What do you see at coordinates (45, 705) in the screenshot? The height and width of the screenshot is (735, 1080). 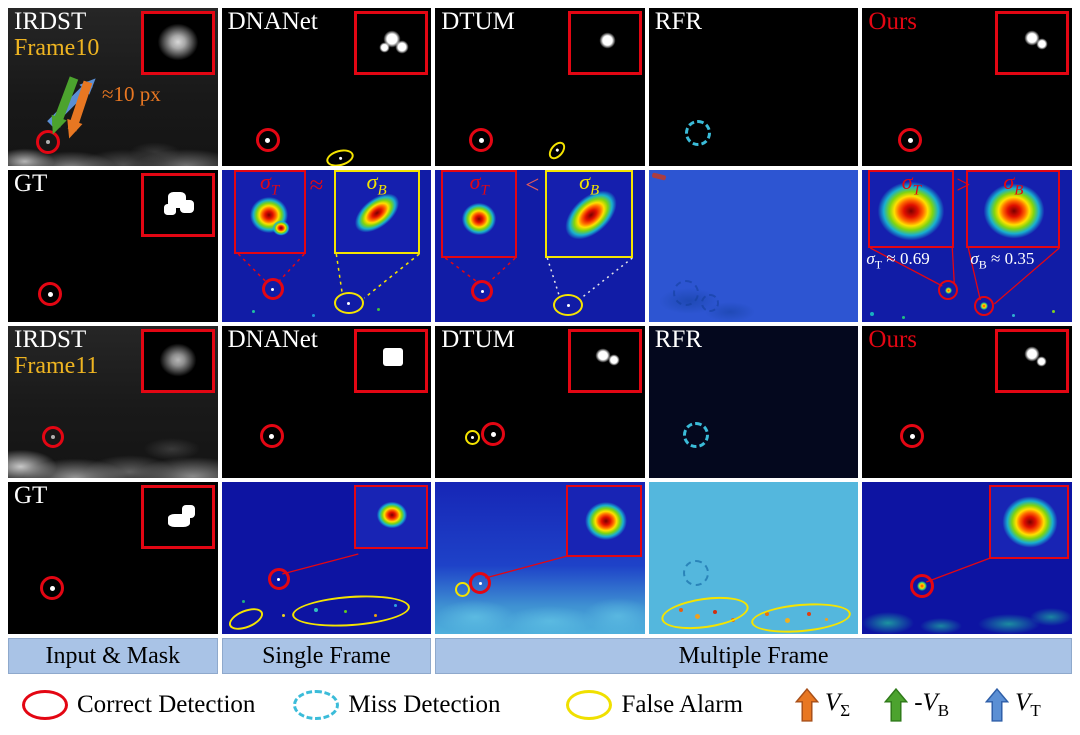 I see `correct-detection-symbol` at bounding box center [45, 705].